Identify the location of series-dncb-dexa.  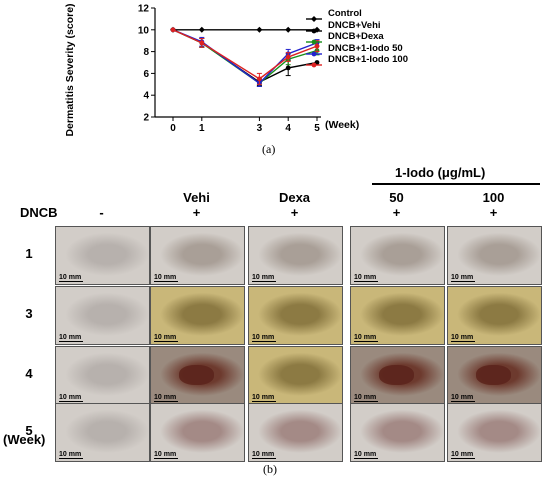
(245, 57).